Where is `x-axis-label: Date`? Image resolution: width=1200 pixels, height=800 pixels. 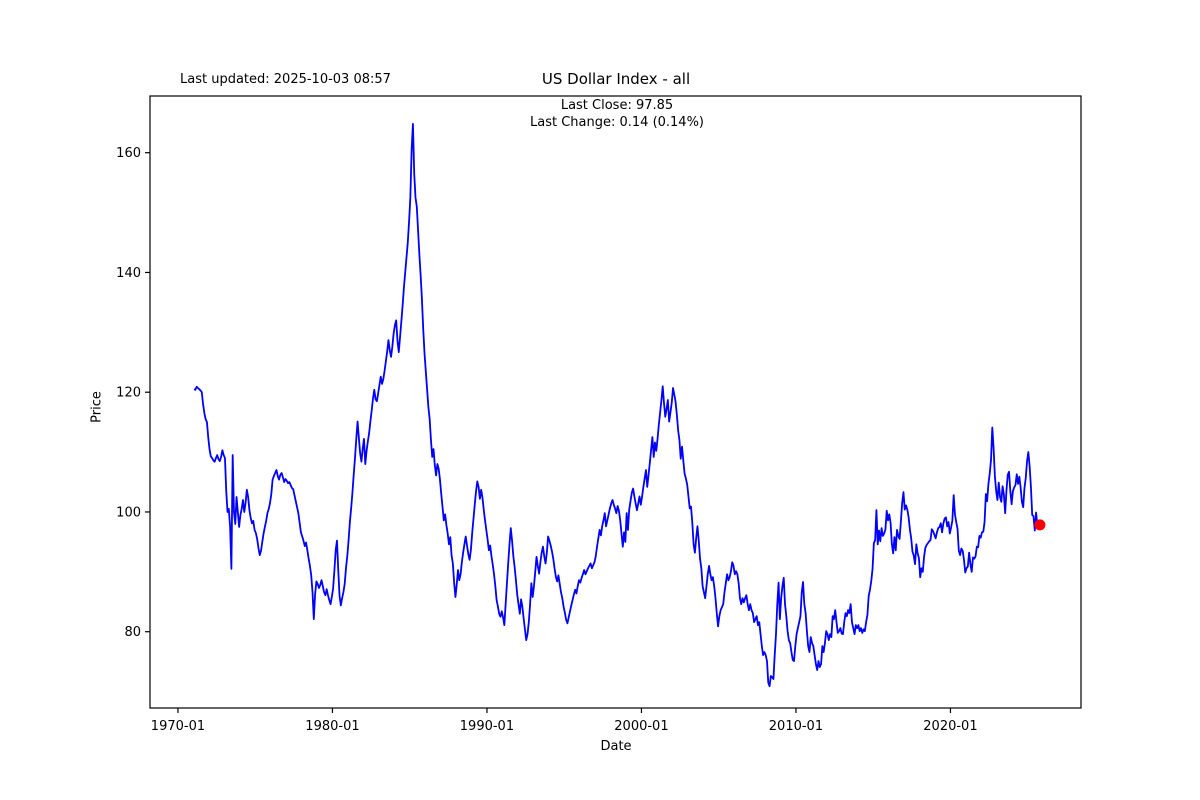 x-axis-label: Date is located at coordinates (616, 746).